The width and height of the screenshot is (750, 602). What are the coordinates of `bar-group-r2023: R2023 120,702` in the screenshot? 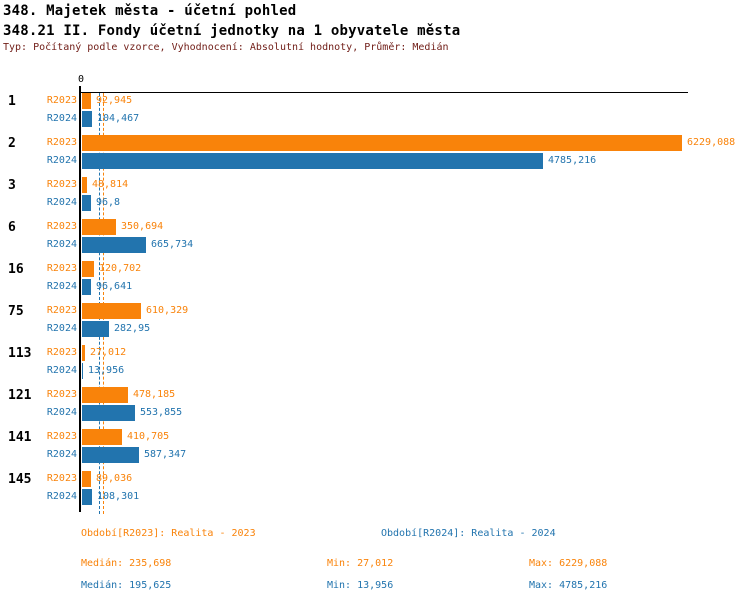 It's located at (375, 269).